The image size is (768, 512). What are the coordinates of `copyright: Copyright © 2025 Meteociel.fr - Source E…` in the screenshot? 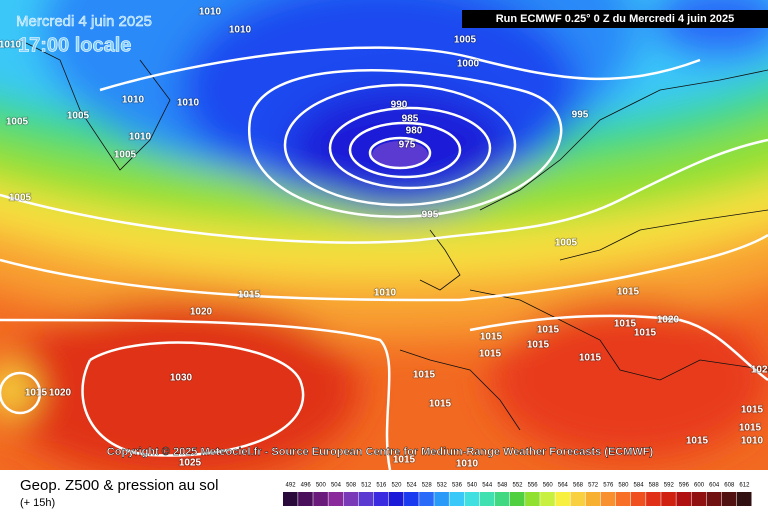 It's located at (380, 452).